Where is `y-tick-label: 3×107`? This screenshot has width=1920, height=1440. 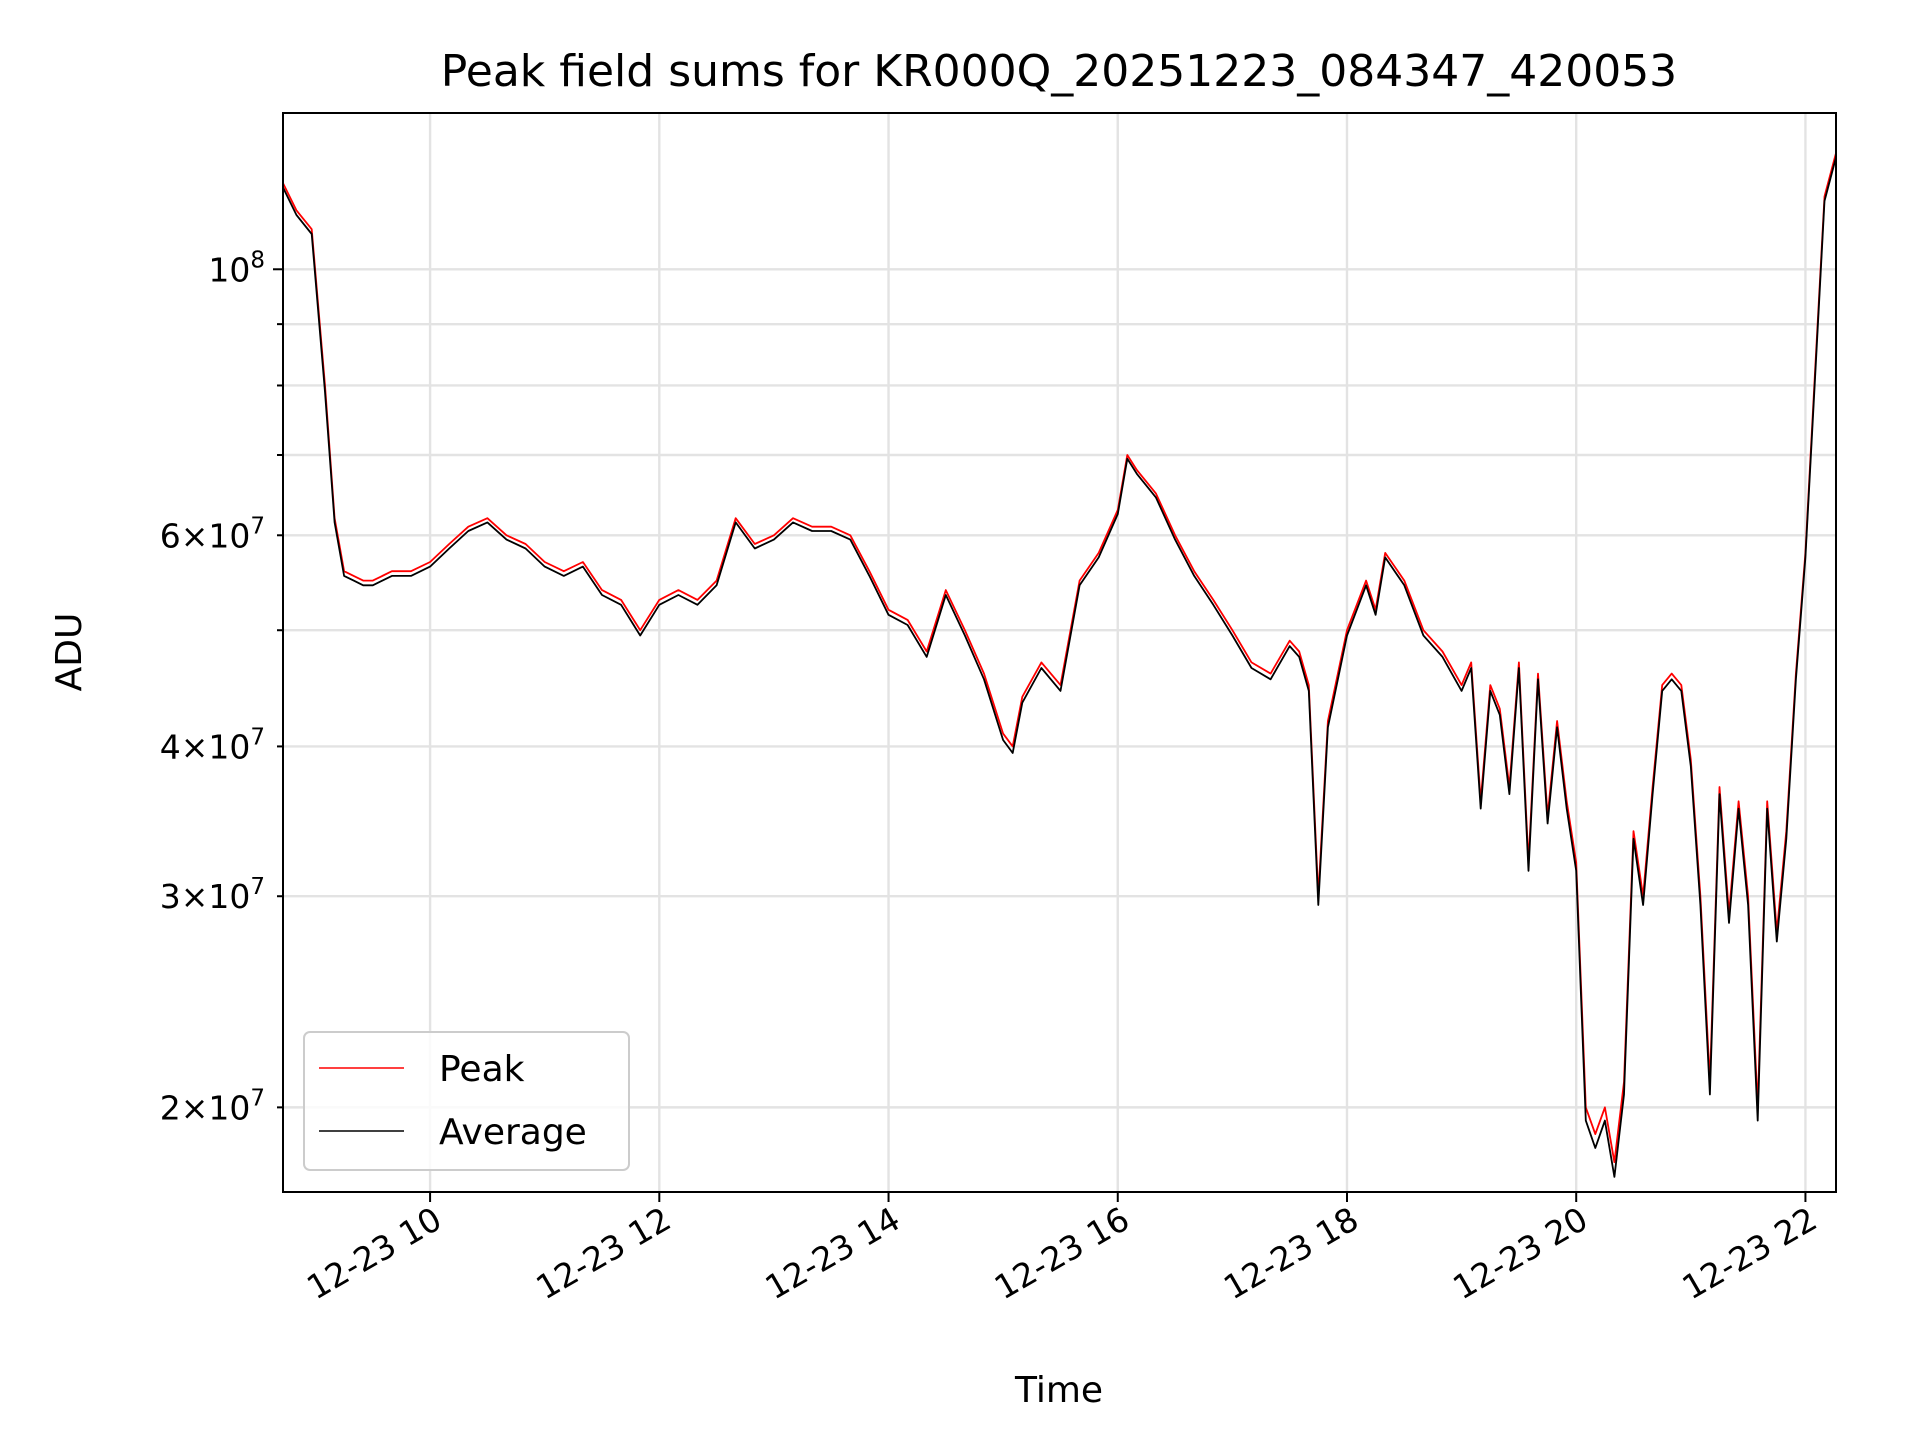
y-tick-label: 3×107 is located at coordinates (212, 895).